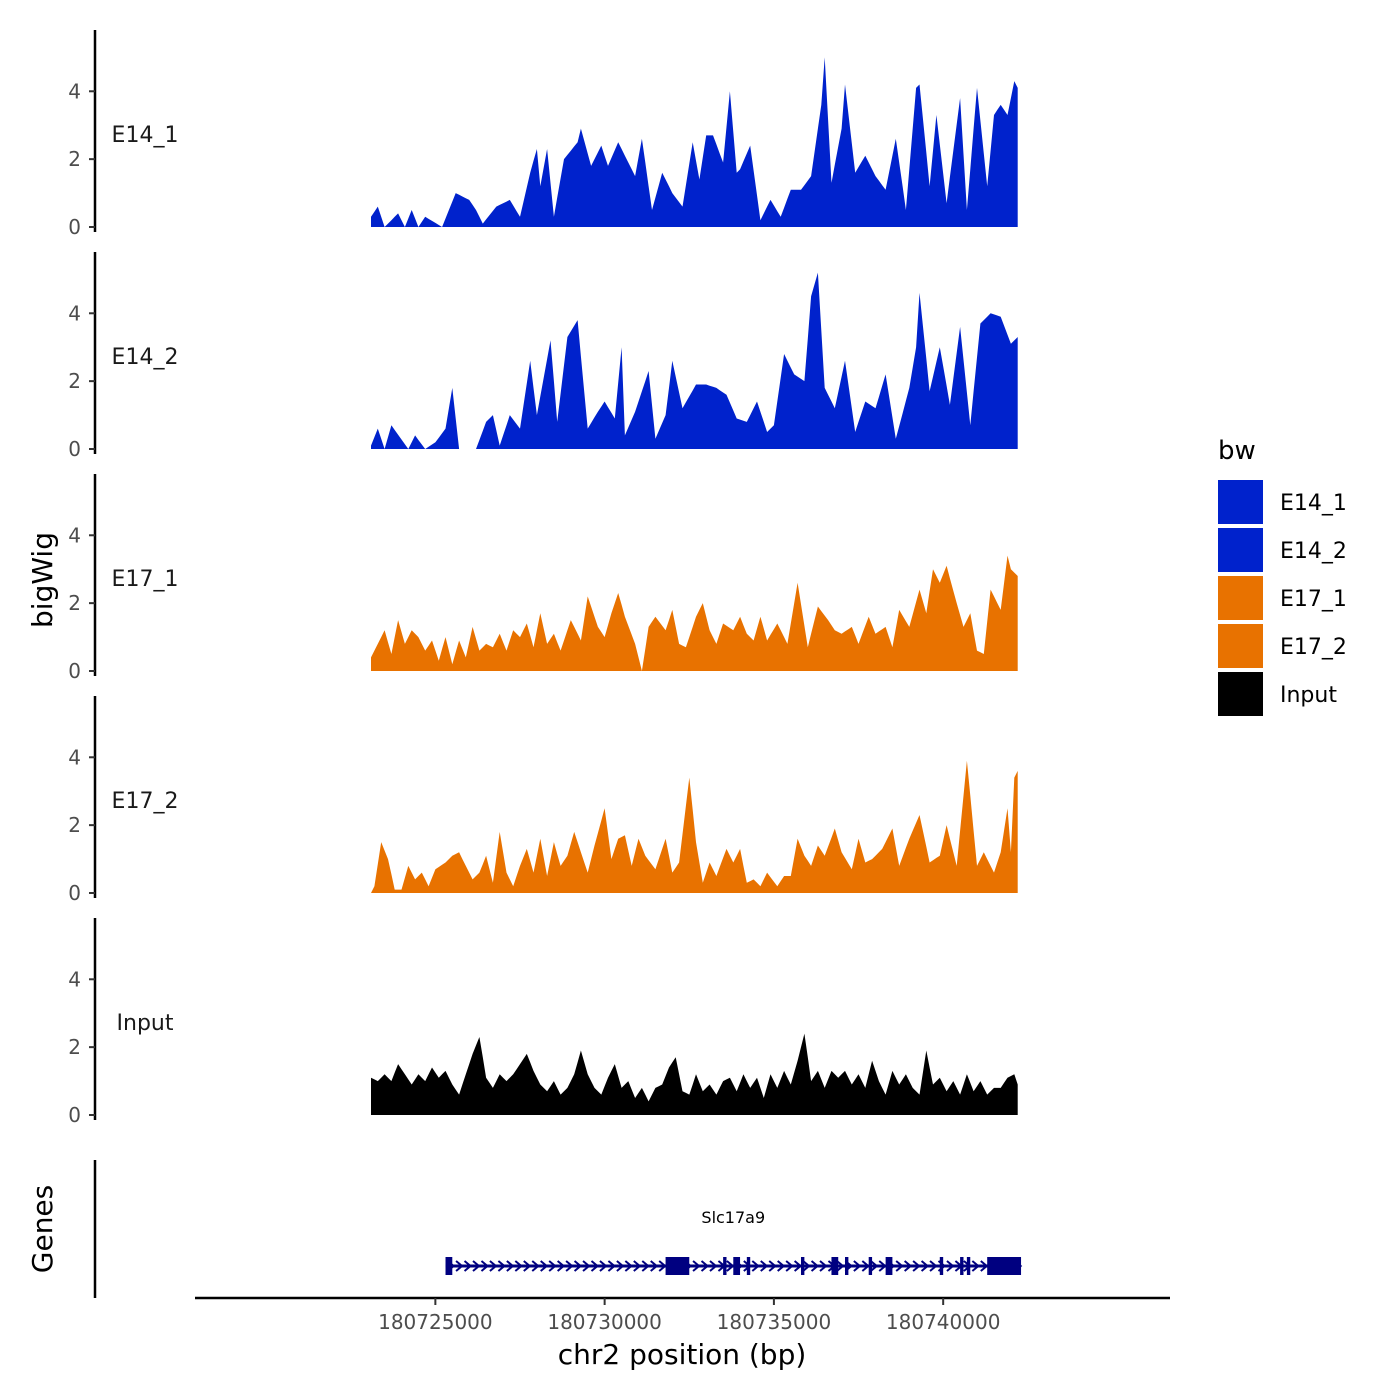 The image size is (1400, 1400). I want to click on gene-track-title: Genes, so click(42, 1229).